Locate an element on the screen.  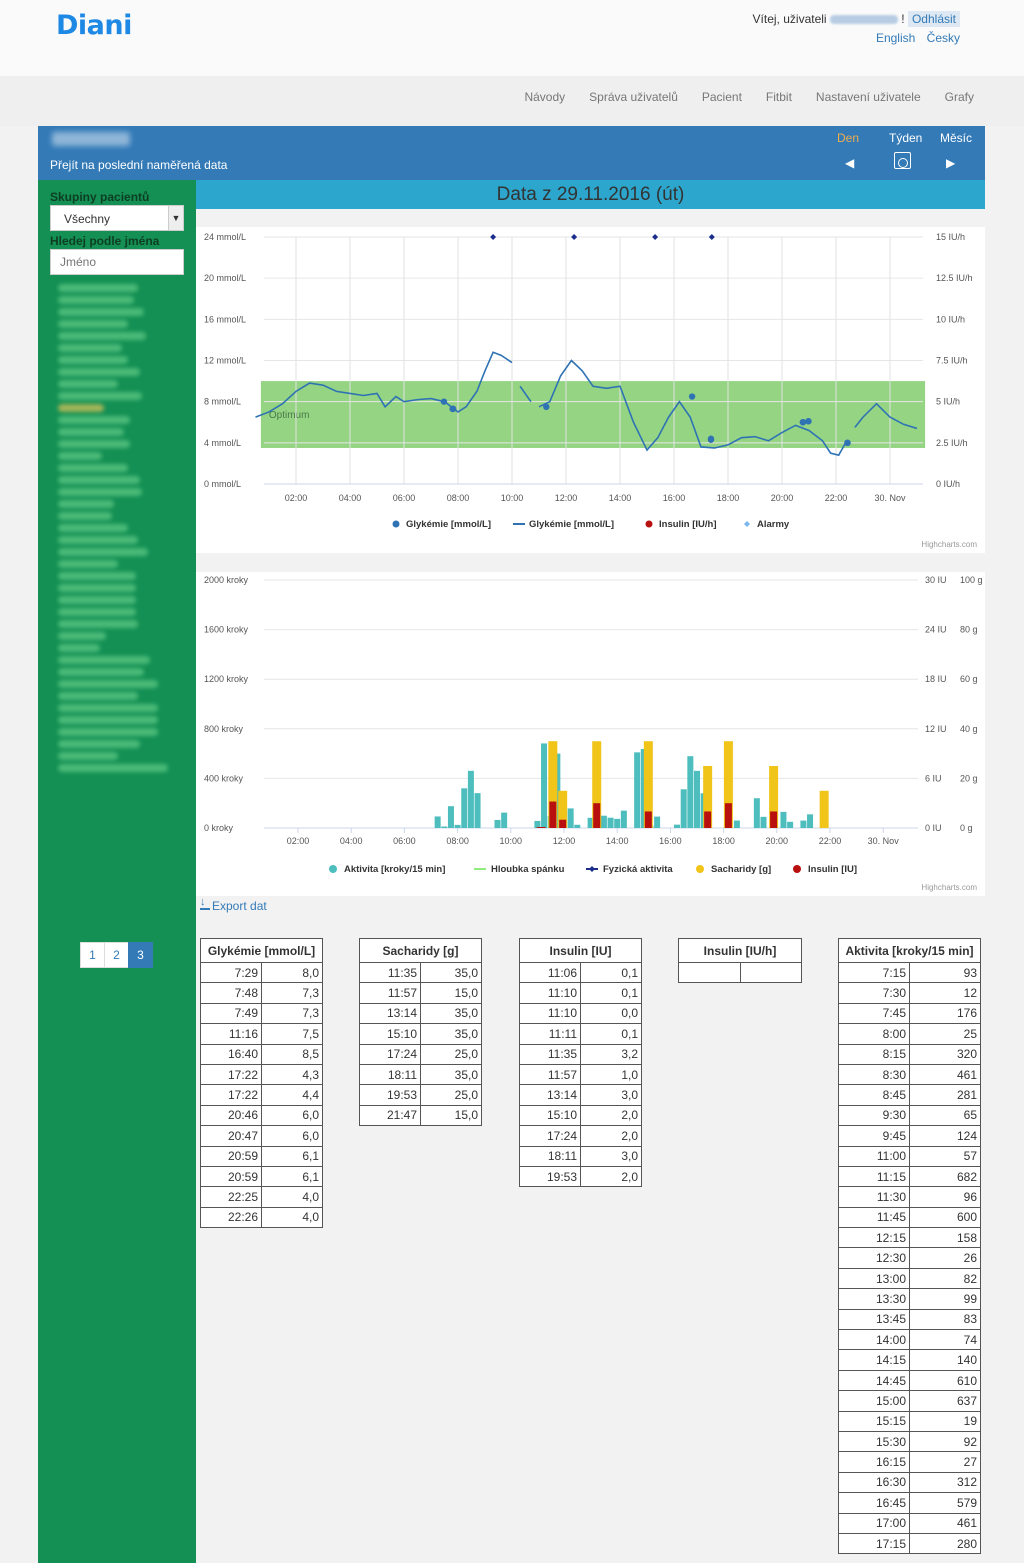
time-cell: 11:15 is located at coordinates (874, 1176).